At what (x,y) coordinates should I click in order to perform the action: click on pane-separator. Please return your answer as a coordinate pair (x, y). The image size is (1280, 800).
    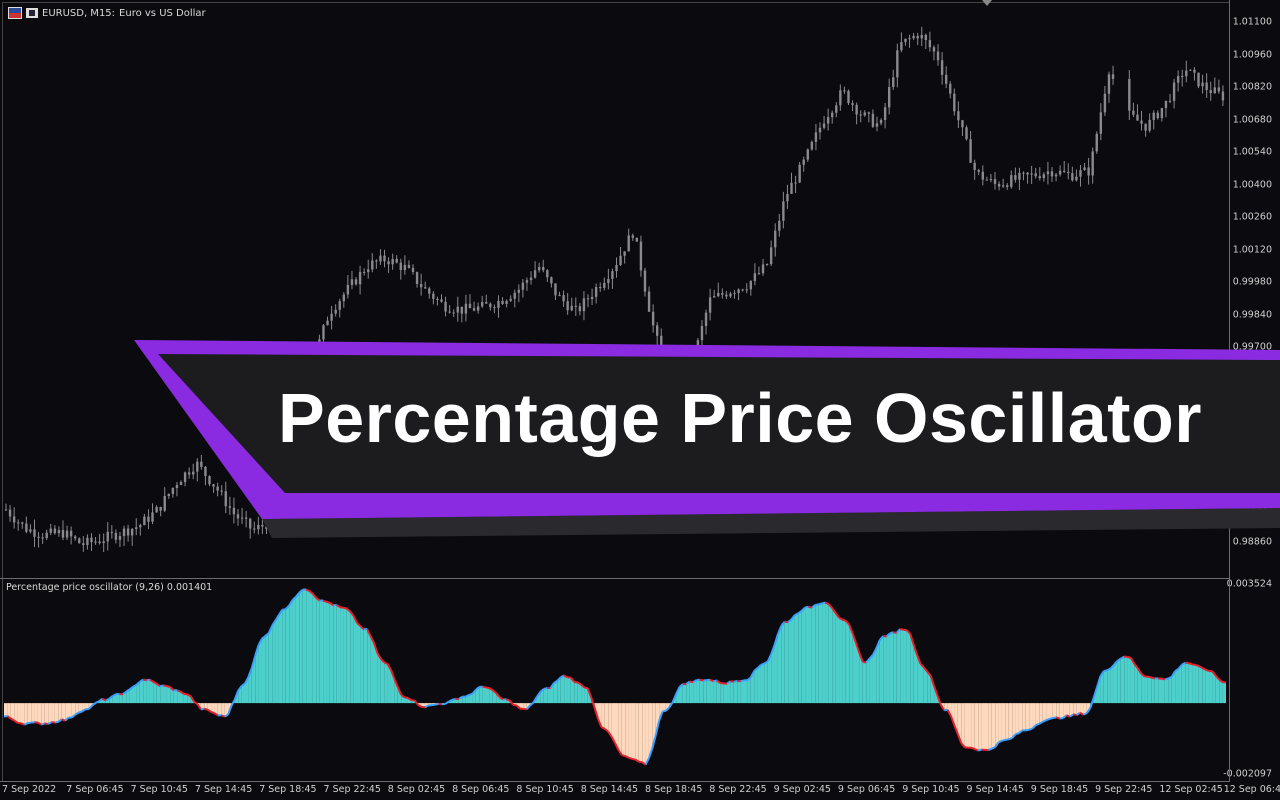
    Looking at the image, I should click on (615, 578).